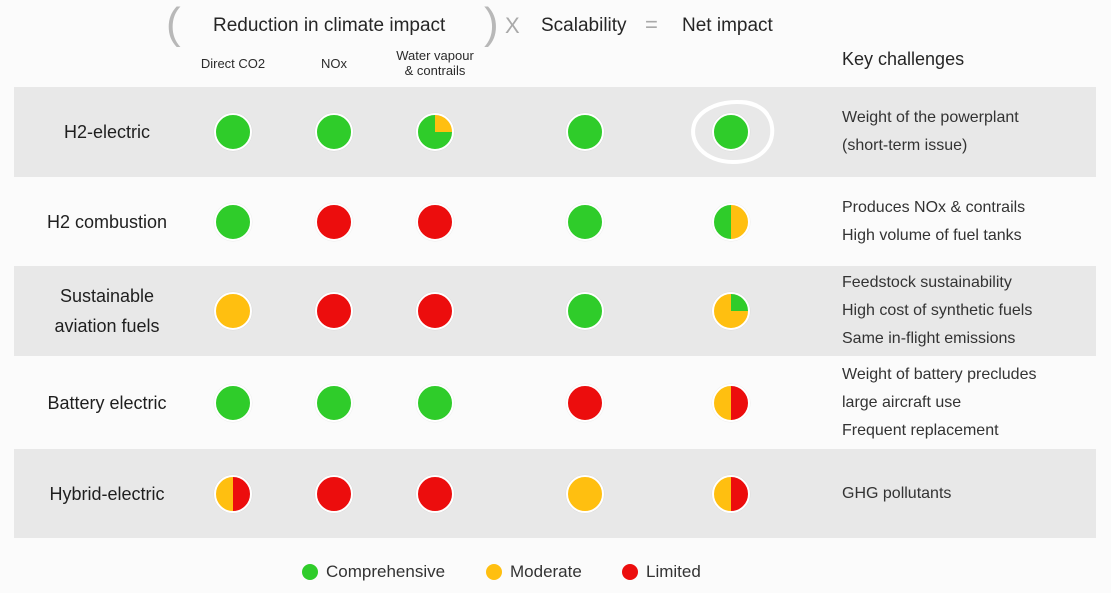 The image size is (1111, 593). I want to click on open-parenthesis: (, so click(173, 24).